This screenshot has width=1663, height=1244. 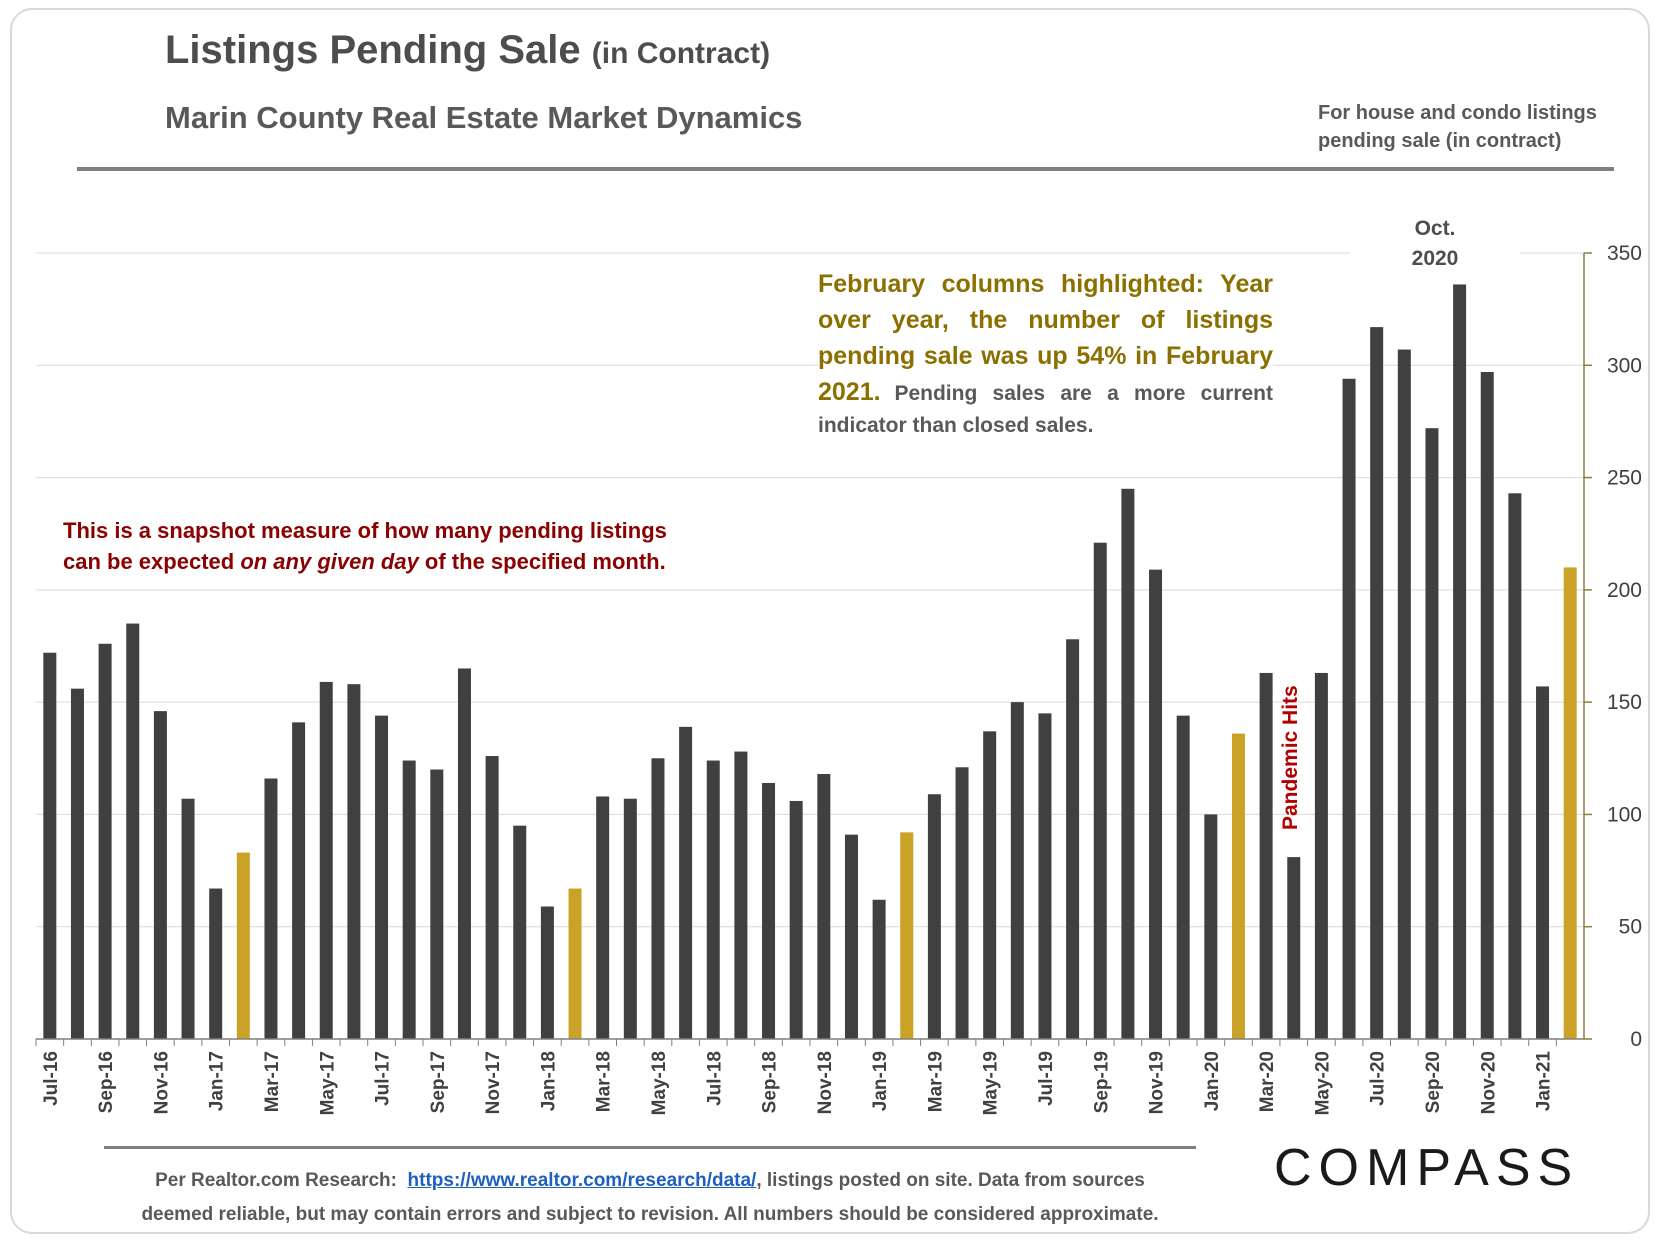 What do you see at coordinates (548, 1081) in the screenshot?
I see `x-tick-label: Jan-18` at bounding box center [548, 1081].